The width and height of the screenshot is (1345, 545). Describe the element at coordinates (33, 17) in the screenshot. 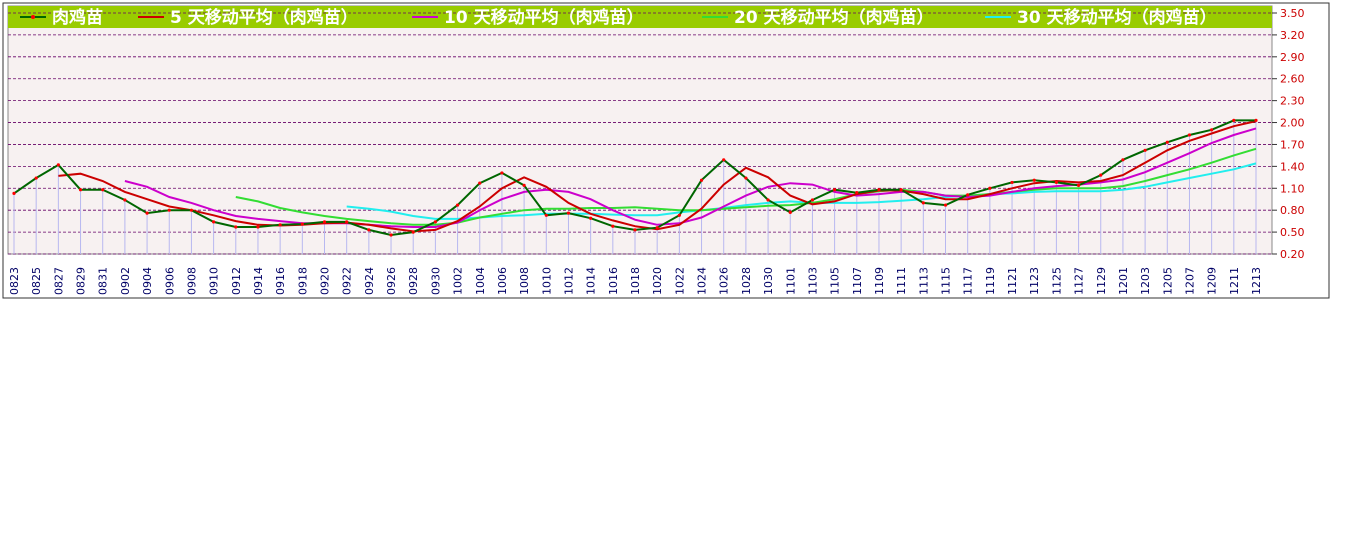

I see `legend-marker` at that location.